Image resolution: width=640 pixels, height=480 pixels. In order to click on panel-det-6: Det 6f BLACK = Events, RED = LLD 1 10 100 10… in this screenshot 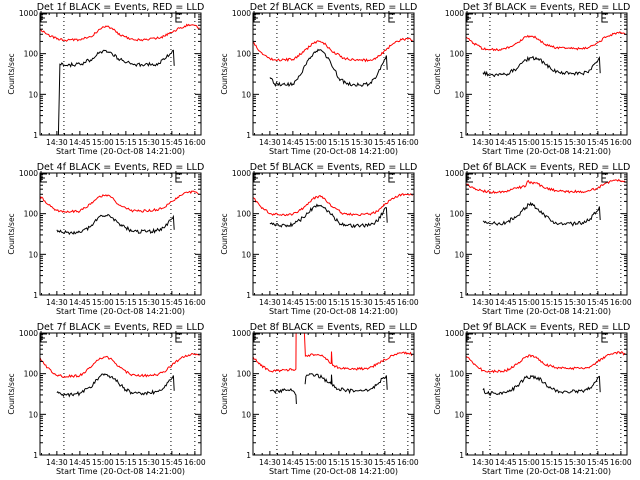, I will do `click(532, 239)`.